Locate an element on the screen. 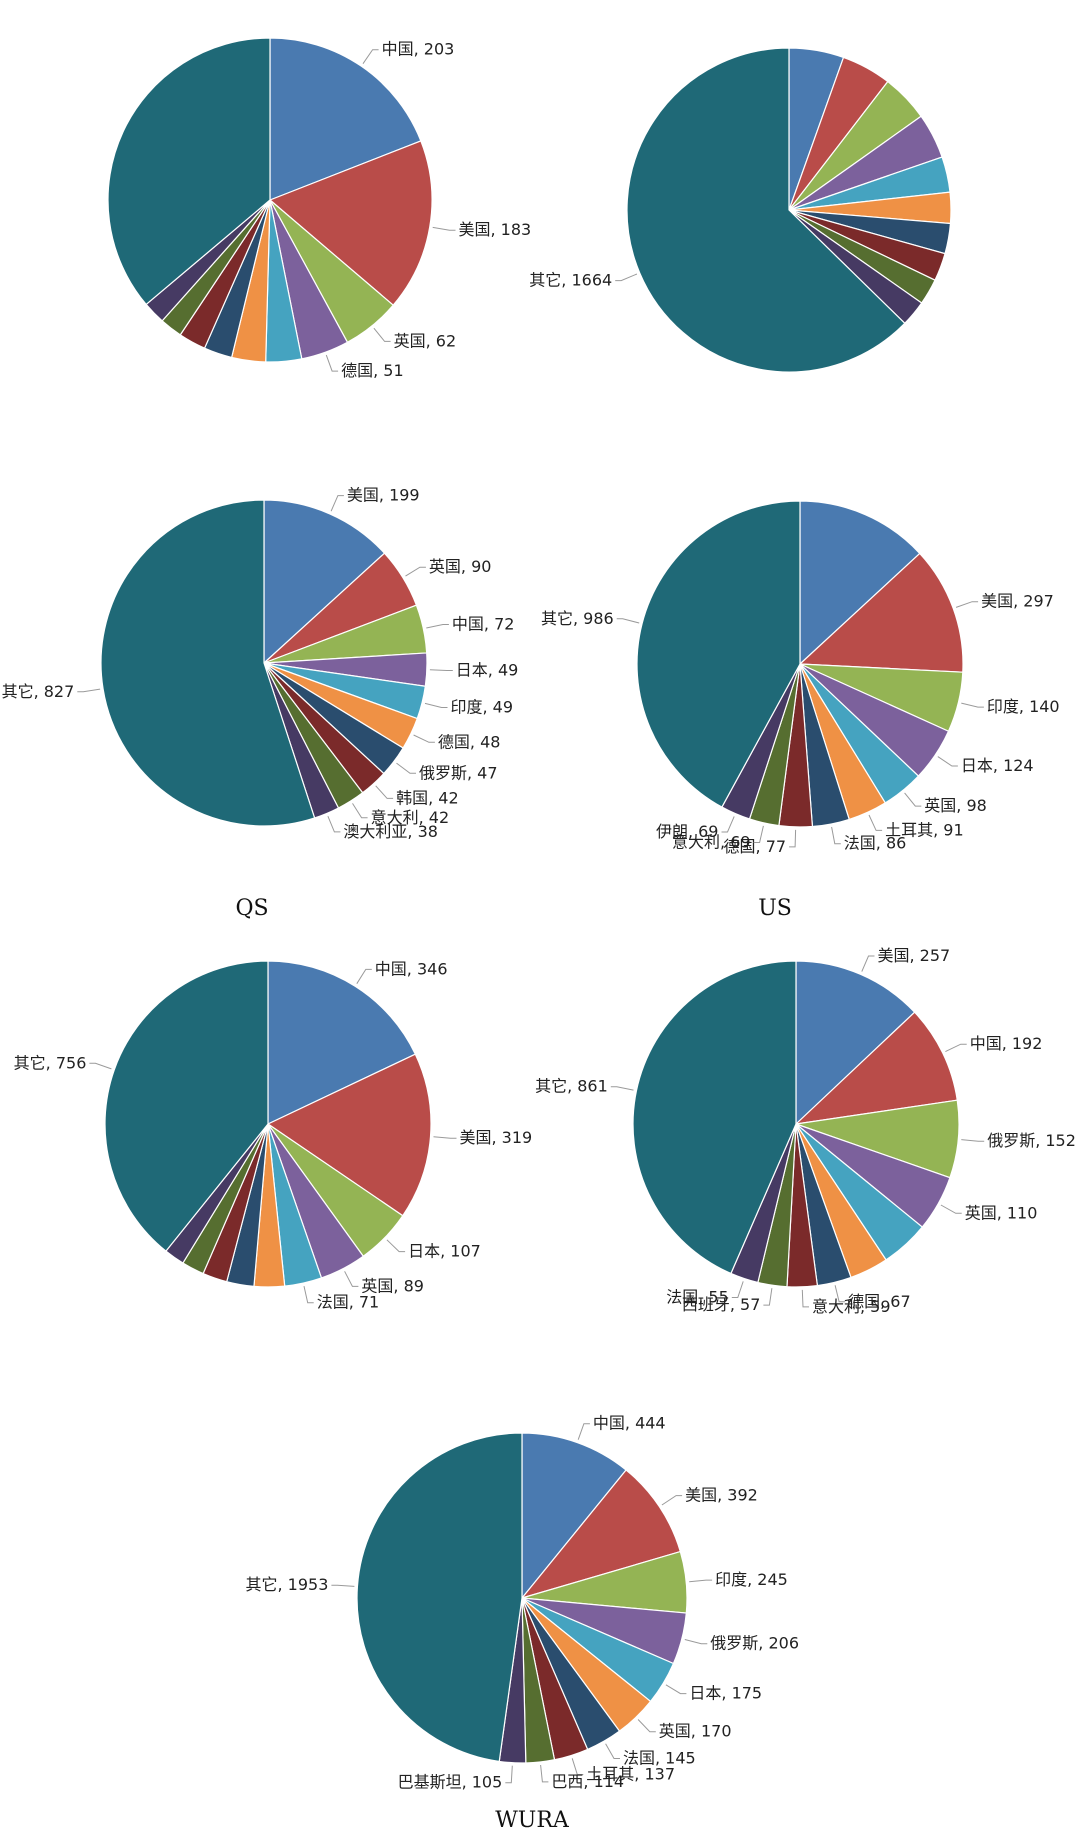 The width and height of the screenshot is (1080, 1835). slice-data-label: 美国, 392 is located at coordinates (721, 1495).